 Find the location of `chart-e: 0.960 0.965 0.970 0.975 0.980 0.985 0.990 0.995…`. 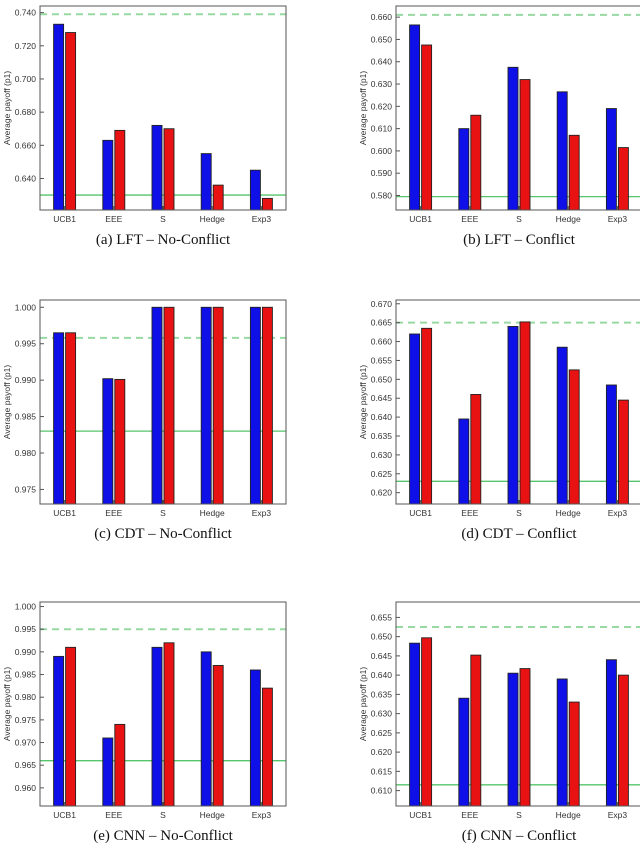

chart-e: 0.960 0.965 0.970 0.975 0.980 0.985 0.990 0.995… is located at coordinates (148, 720).